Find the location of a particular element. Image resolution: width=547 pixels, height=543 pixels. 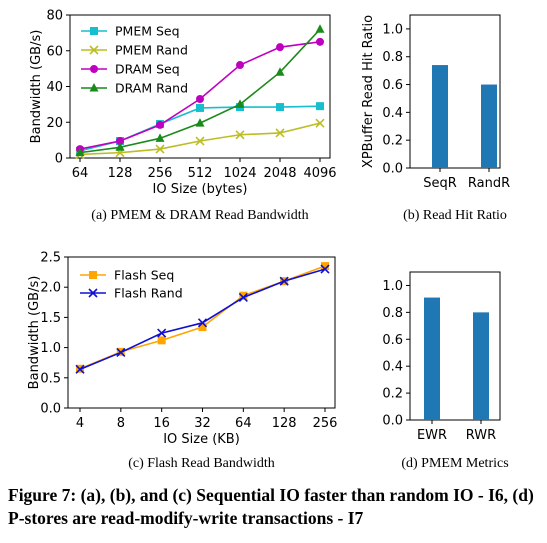

legend-label: Flash Rand is located at coordinates (148, 293).